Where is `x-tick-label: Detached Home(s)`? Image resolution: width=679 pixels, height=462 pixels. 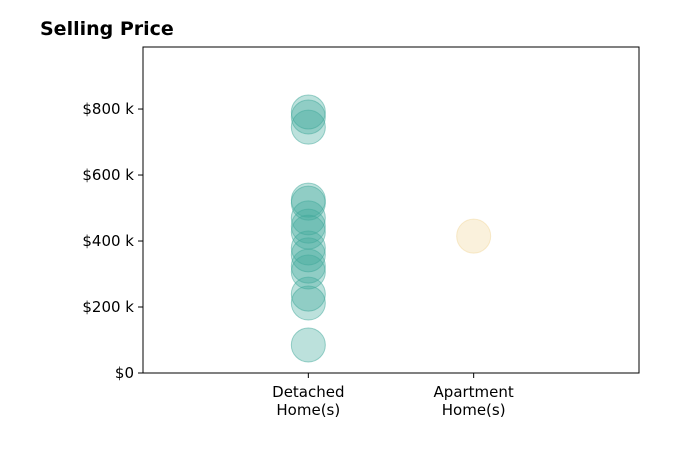 x-tick-label: Detached Home(s) is located at coordinates (308, 401).